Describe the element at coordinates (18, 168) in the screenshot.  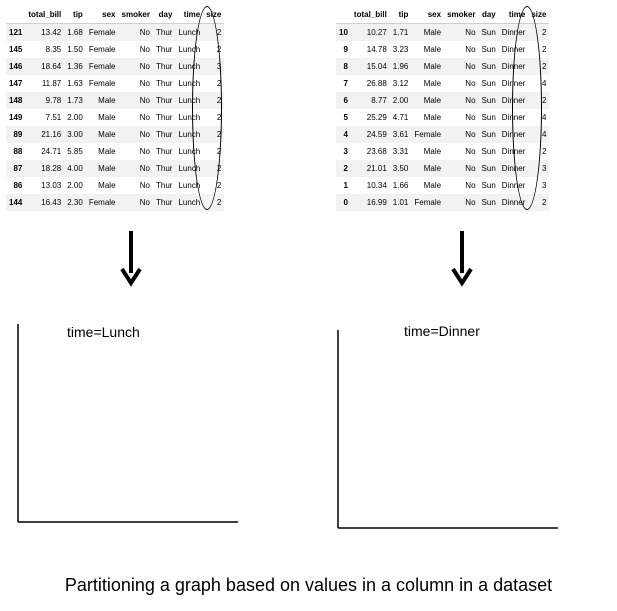
I see `row-index: 87` at that location.